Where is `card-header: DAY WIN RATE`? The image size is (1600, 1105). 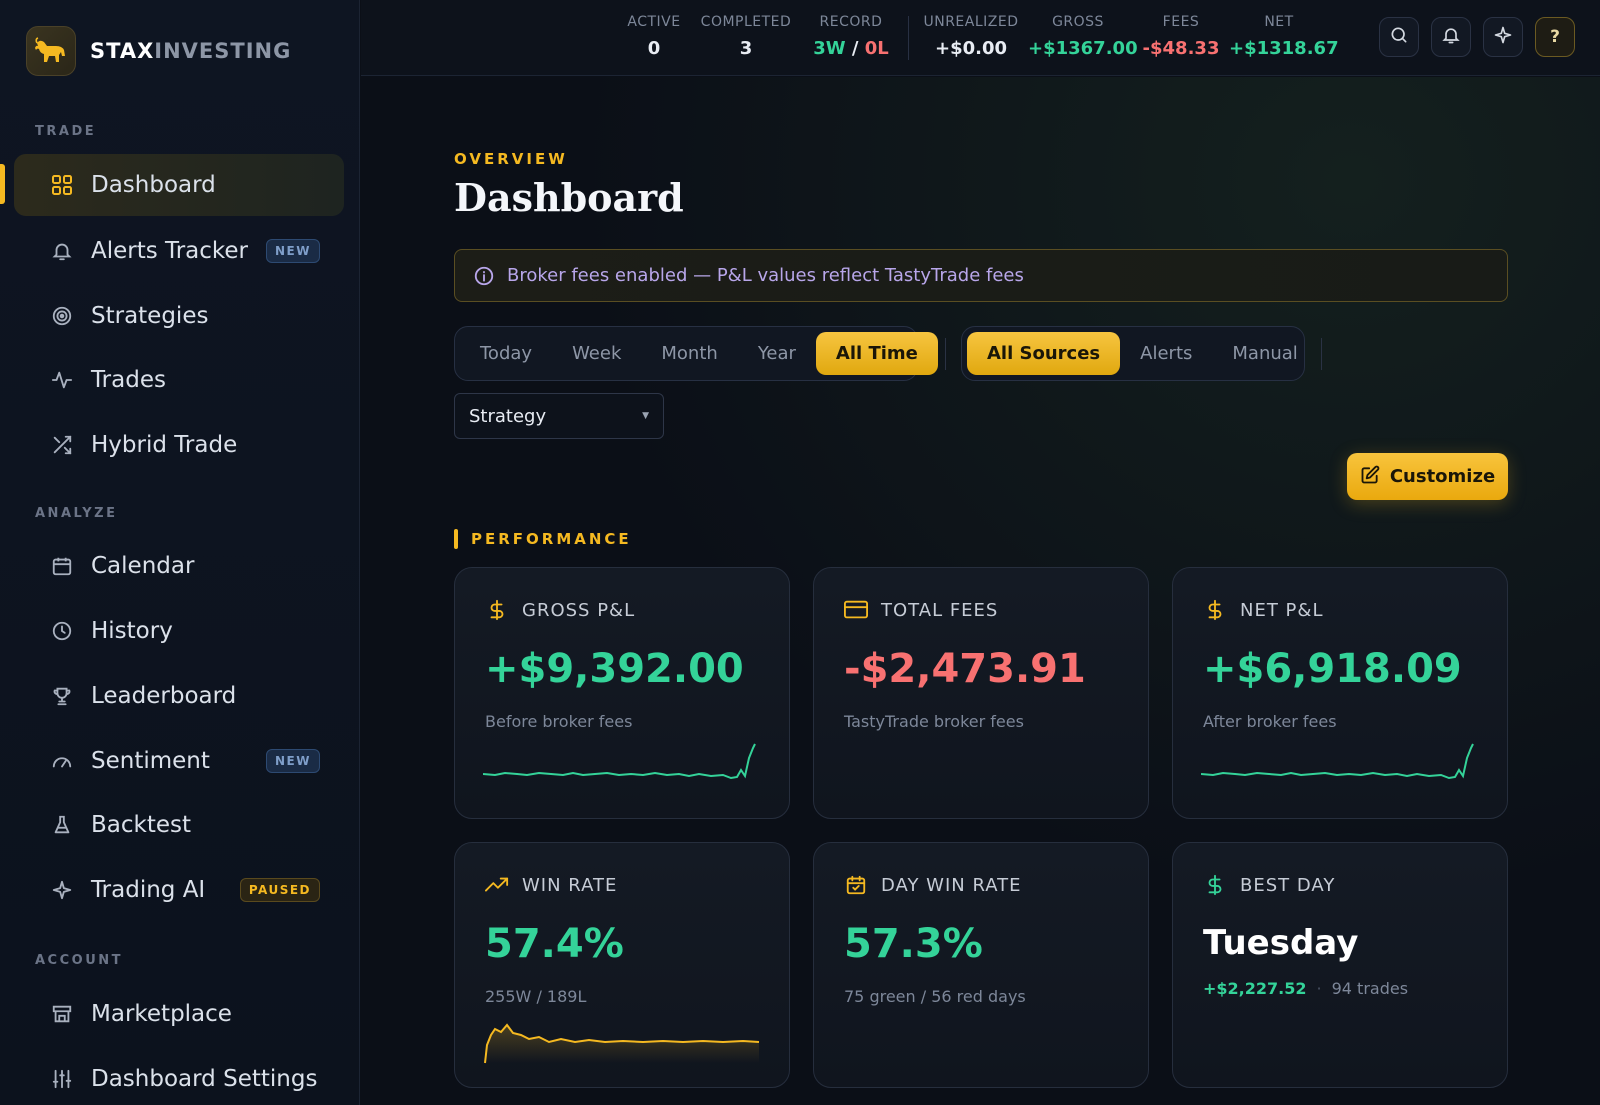 card-header: DAY WIN RATE is located at coordinates (933, 885).